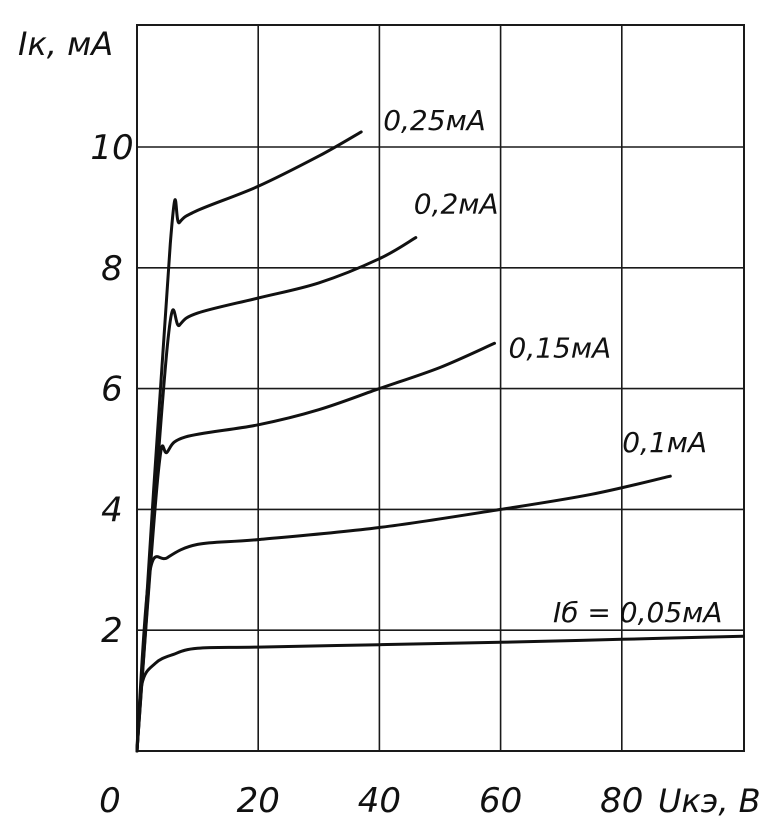  I want to click on y-tick-label-10: 10, so click(111, 148).